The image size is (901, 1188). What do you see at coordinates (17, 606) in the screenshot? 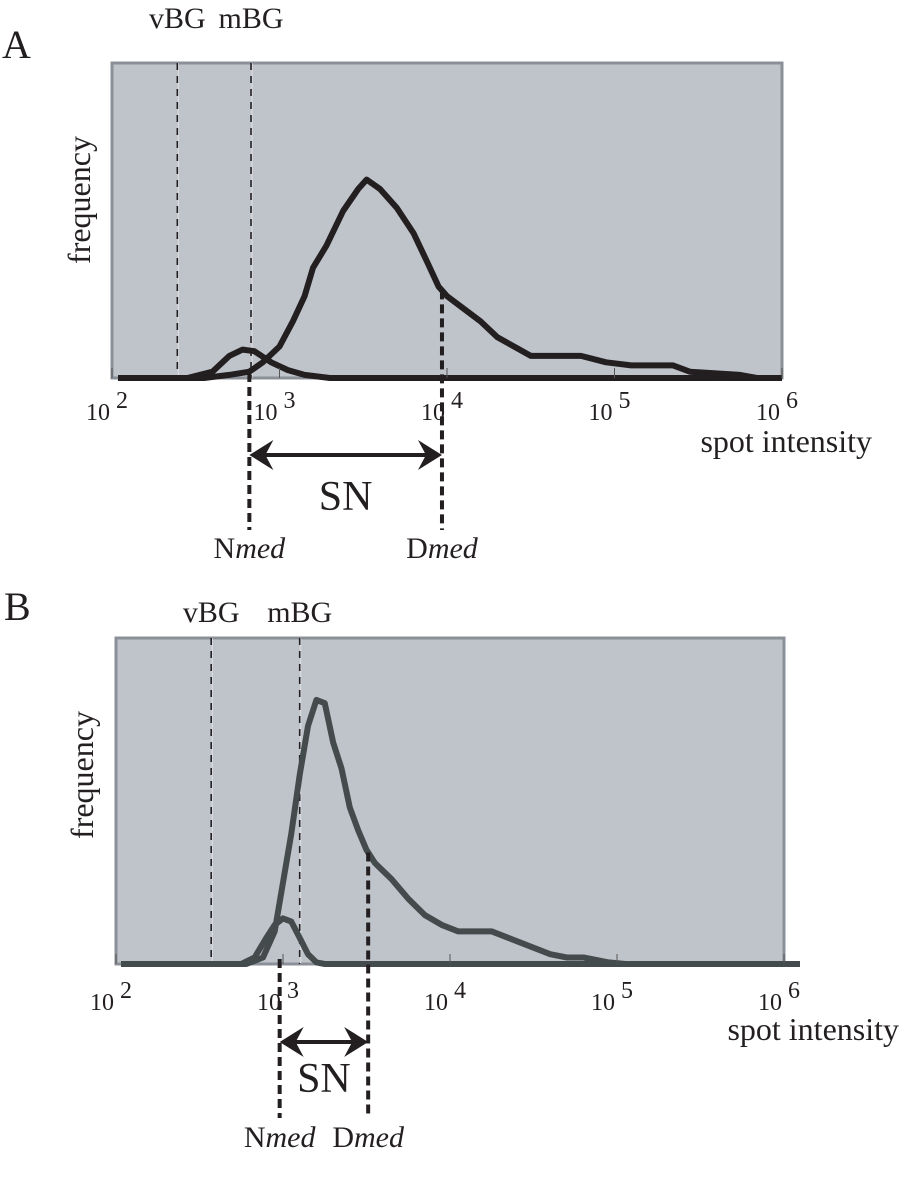
I see `panel-letter-b: B` at bounding box center [17, 606].